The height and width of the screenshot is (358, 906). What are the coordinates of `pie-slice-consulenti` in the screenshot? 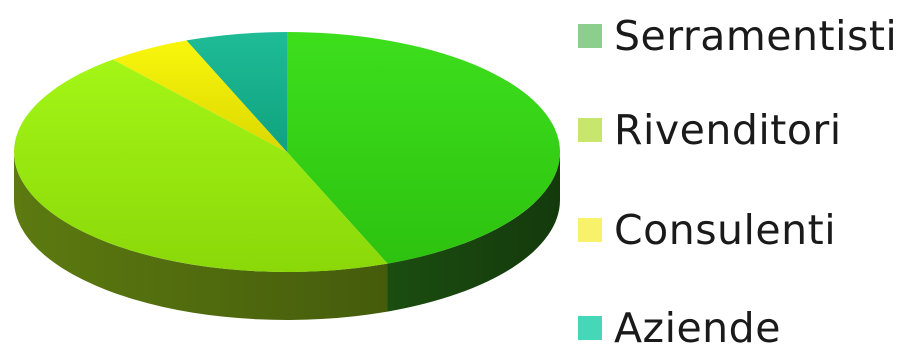 It's located at (200, 96).